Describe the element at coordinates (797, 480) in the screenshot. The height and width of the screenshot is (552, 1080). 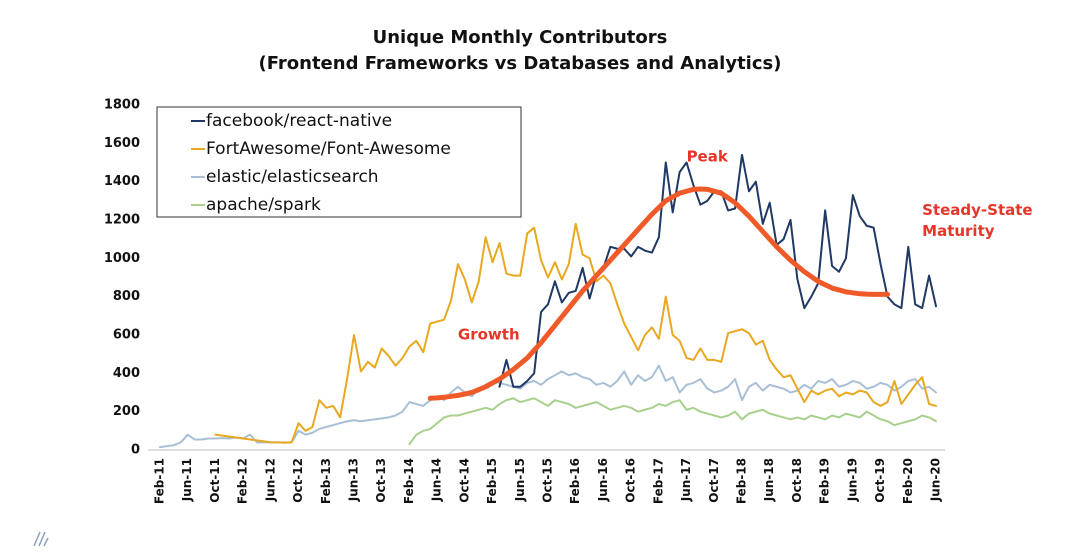
I see `x-tick-label: Oct-18` at that location.